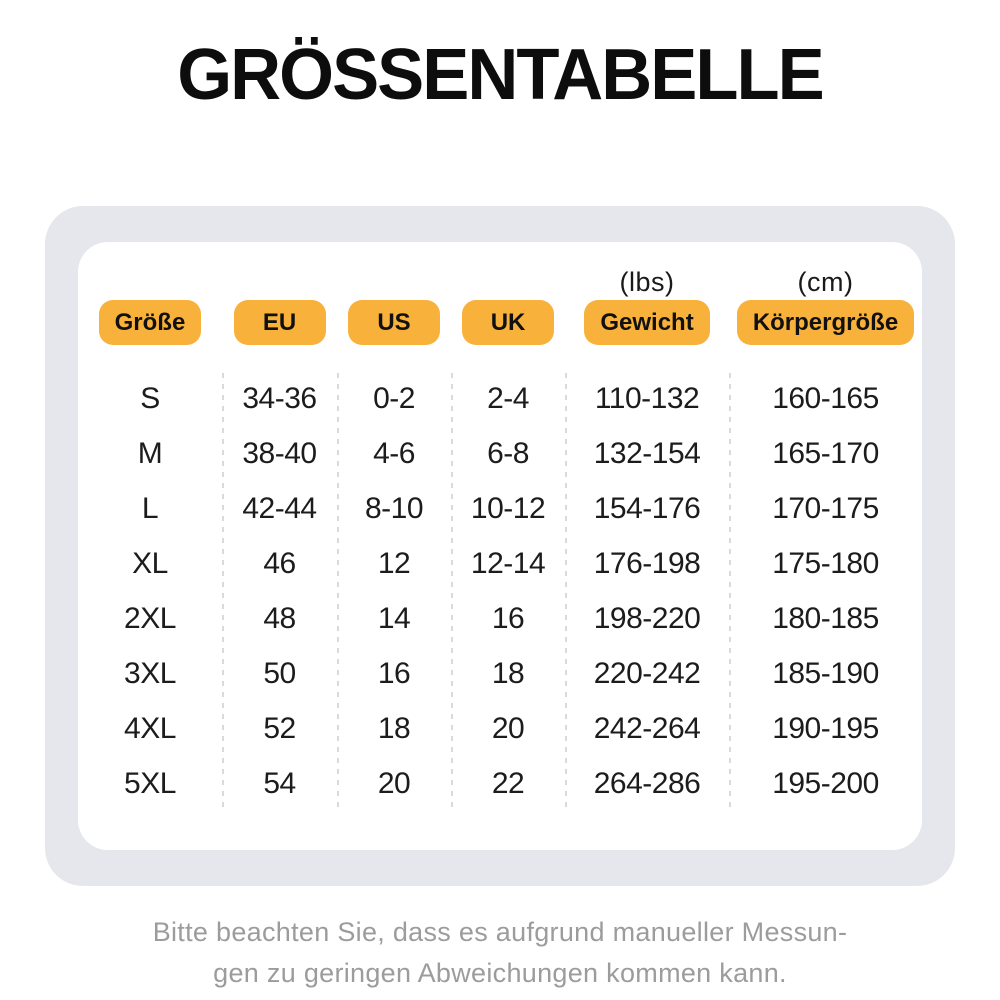  What do you see at coordinates (508, 453) in the screenshot?
I see `value-cell: 6-8` at bounding box center [508, 453].